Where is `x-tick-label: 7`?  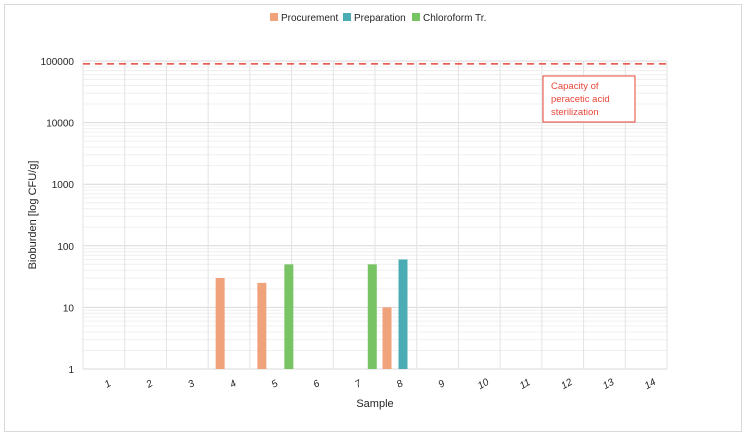
x-tick-label: 7 is located at coordinates (358, 384).